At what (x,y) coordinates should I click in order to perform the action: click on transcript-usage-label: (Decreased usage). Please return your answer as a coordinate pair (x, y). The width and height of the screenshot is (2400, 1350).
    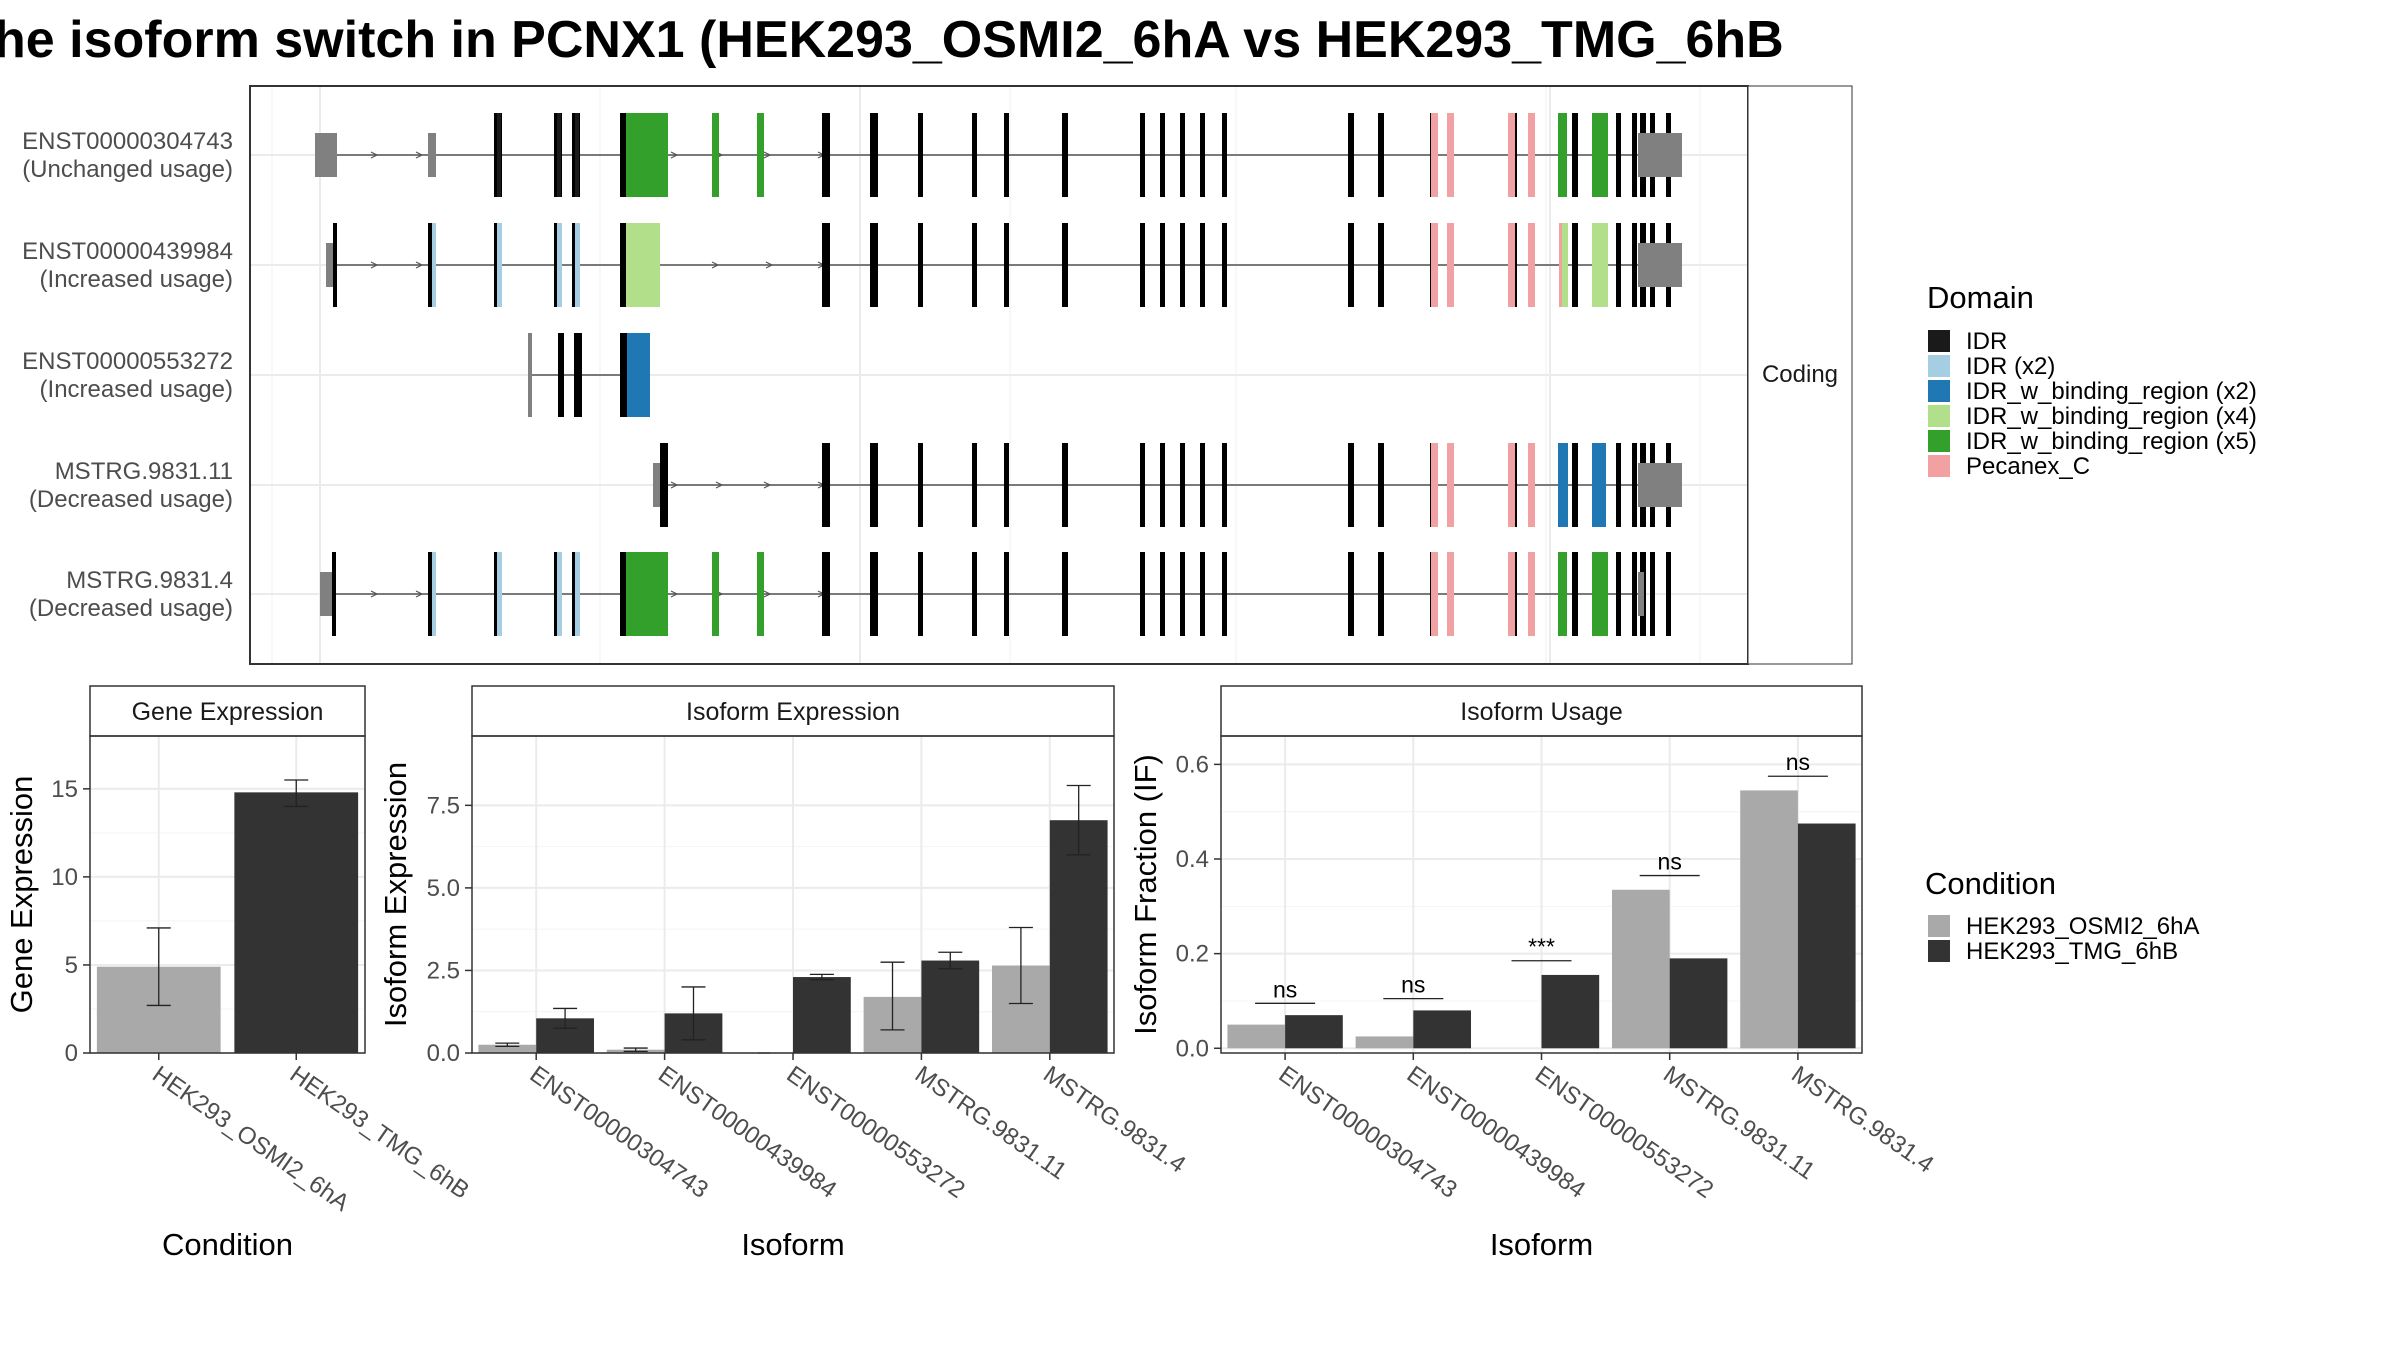
    Looking at the image, I should click on (131, 608).